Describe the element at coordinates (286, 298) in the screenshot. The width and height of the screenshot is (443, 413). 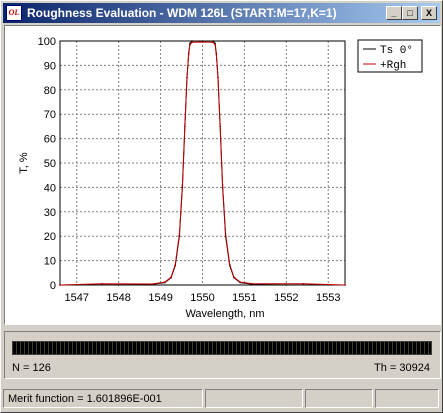
I see `x-tick-label: 1552` at that location.